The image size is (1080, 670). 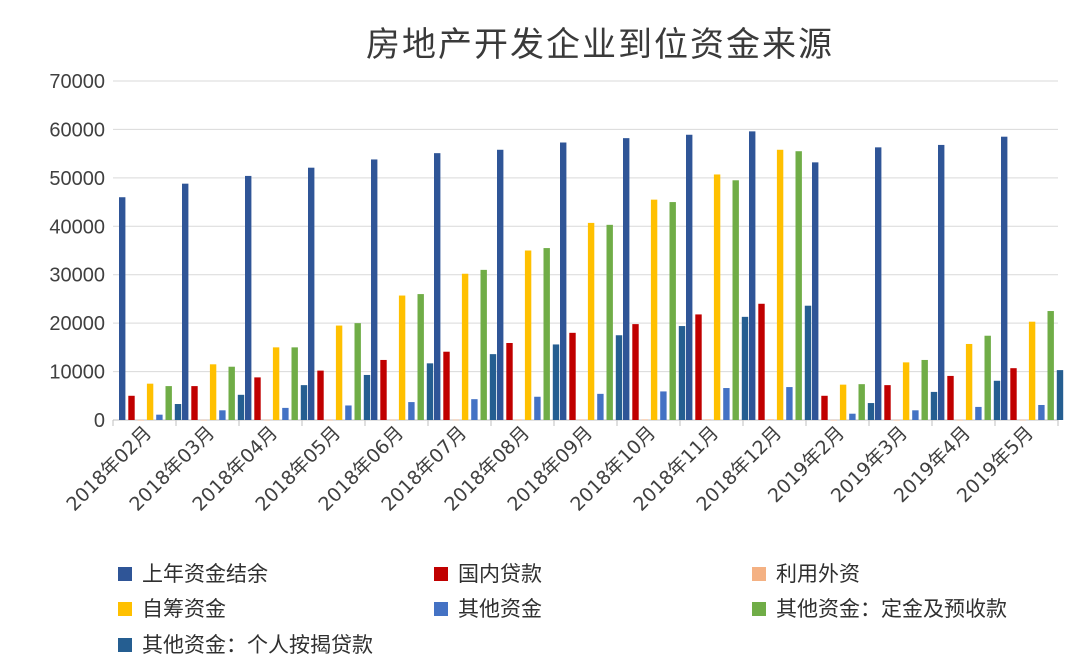 What do you see at coordinates (500, 609) in the screenshot?
I see `legend-label: 其他资金` at bounding box center [500, 609].